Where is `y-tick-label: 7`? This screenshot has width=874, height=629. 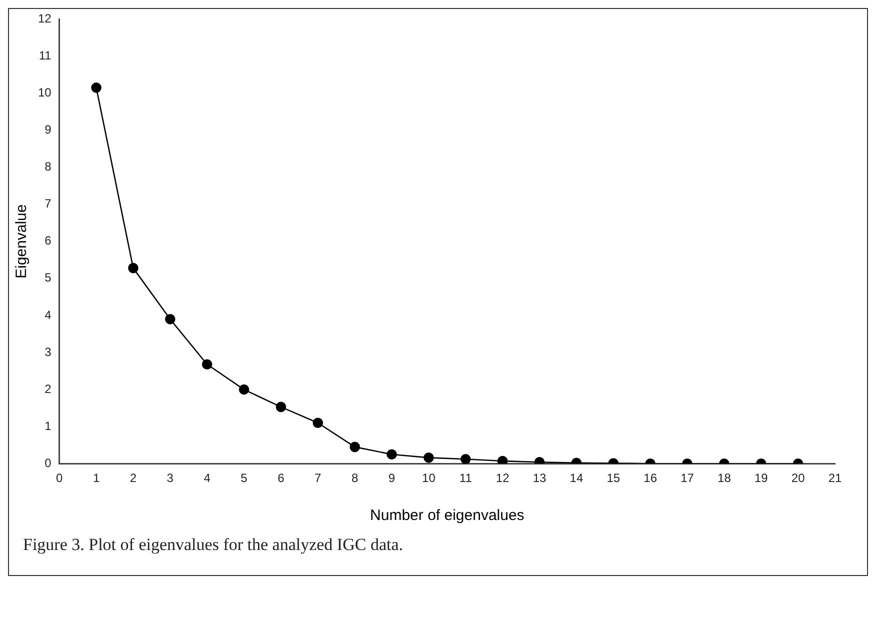 y-tick-label: 7 is located at coordinates (48, 203).